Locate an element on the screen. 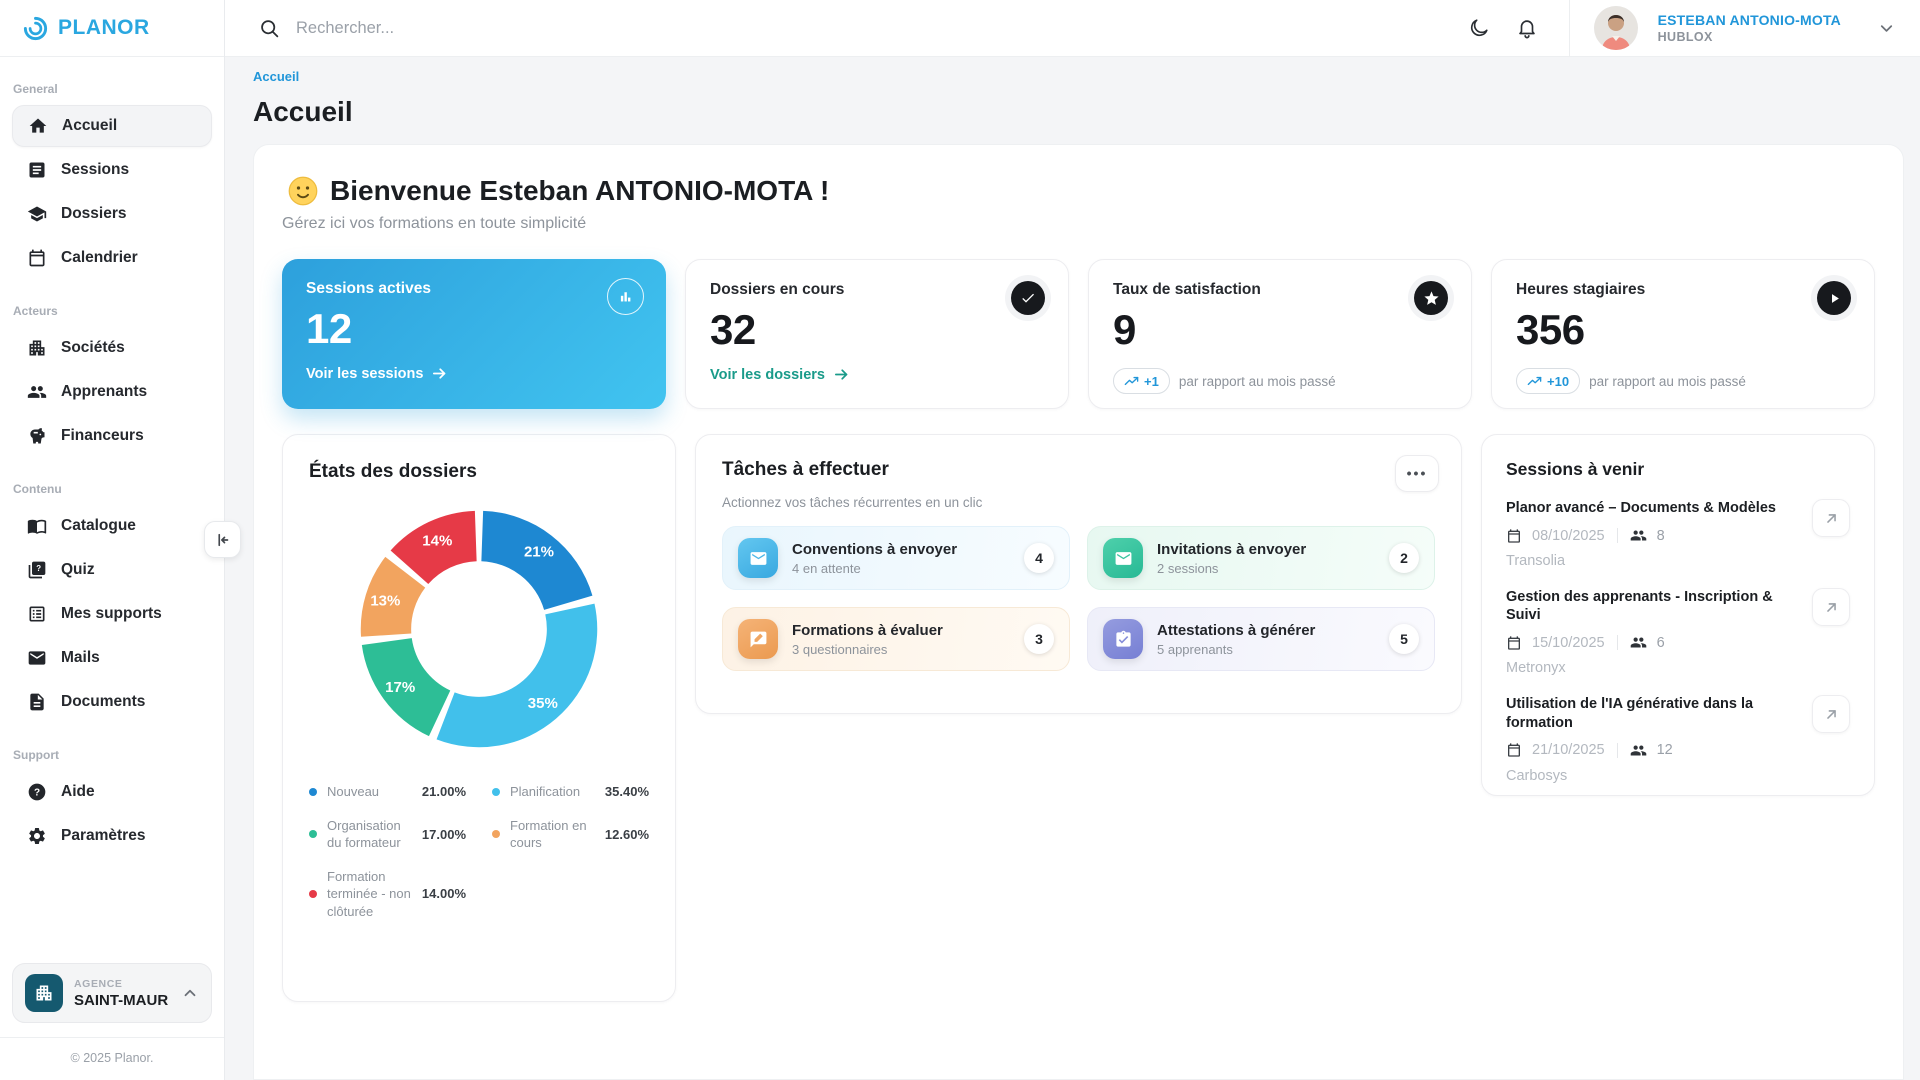 The height and width of the screenshot is (1080, 1920). trend-value: +1 is located at coordinates (1151, 381).